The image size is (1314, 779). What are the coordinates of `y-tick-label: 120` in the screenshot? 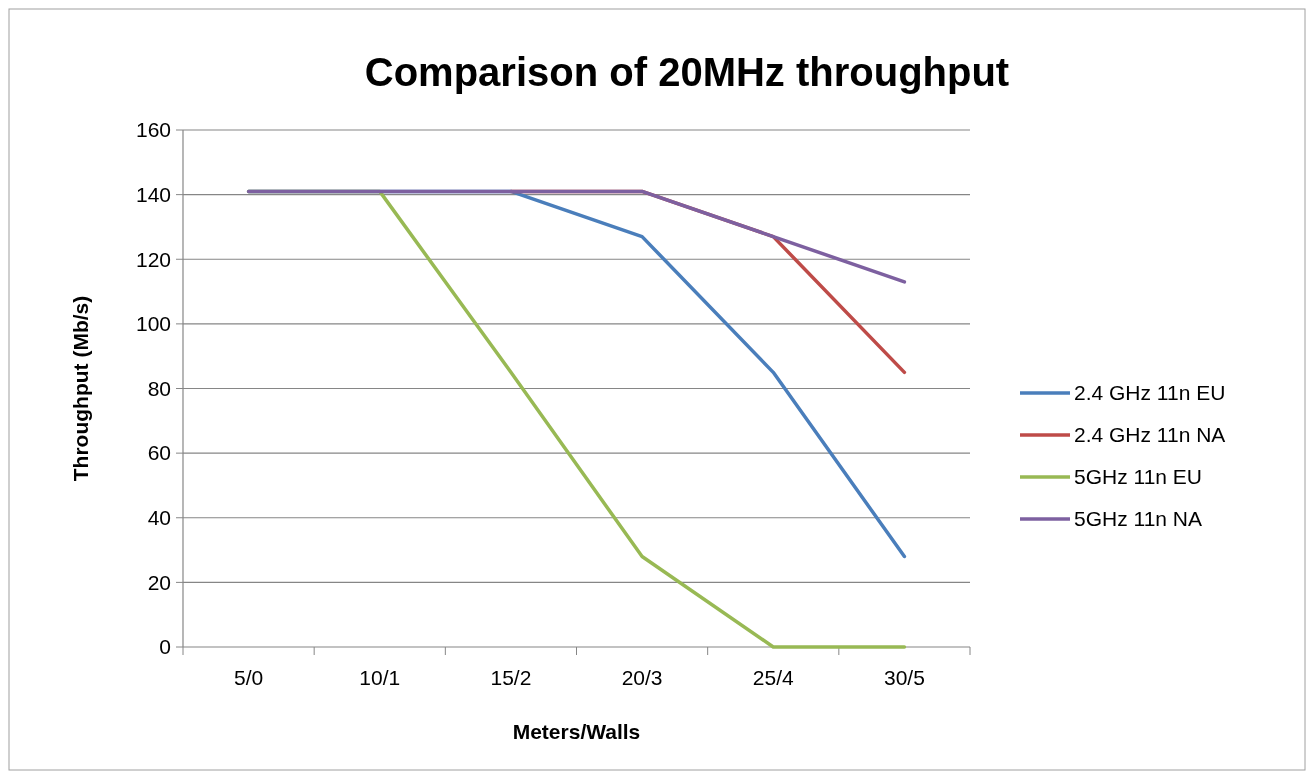 It's located at (153, 259).